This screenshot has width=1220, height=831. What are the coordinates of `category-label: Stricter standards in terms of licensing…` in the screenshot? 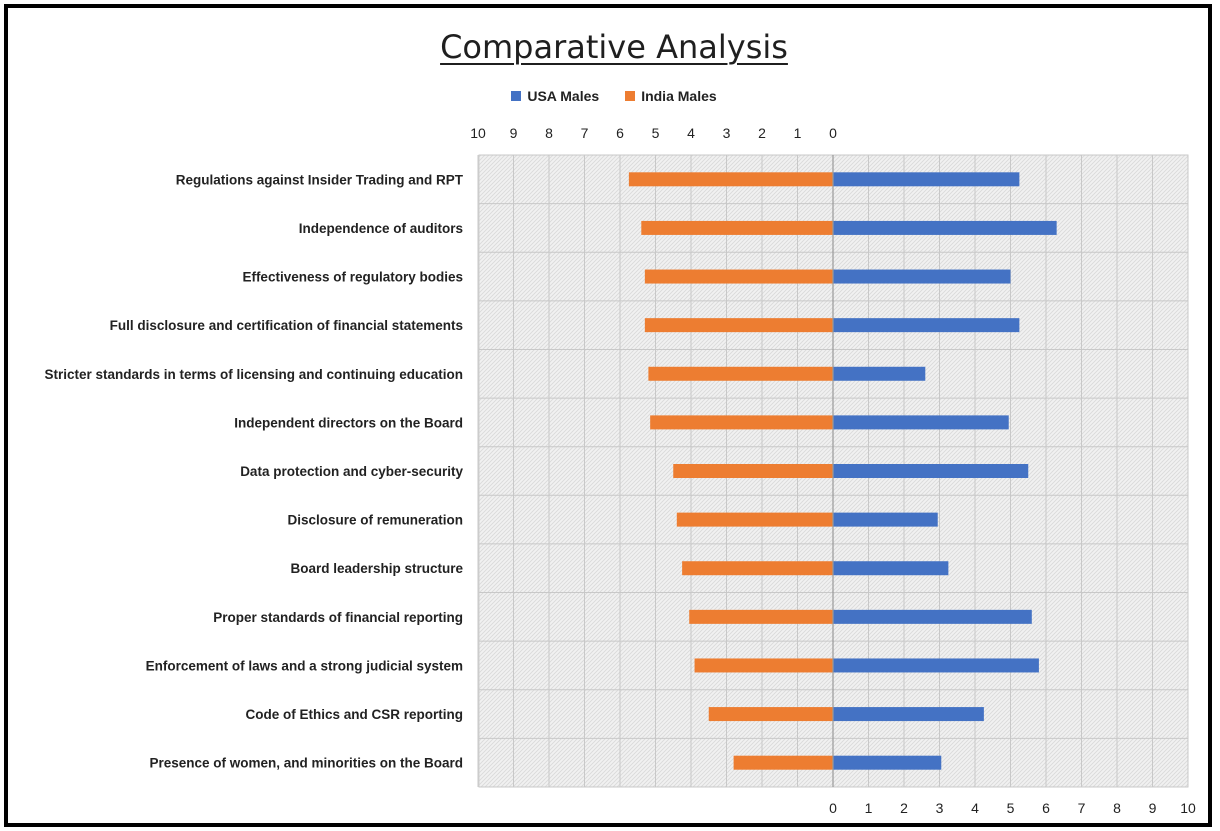 It's located at (253, 374).